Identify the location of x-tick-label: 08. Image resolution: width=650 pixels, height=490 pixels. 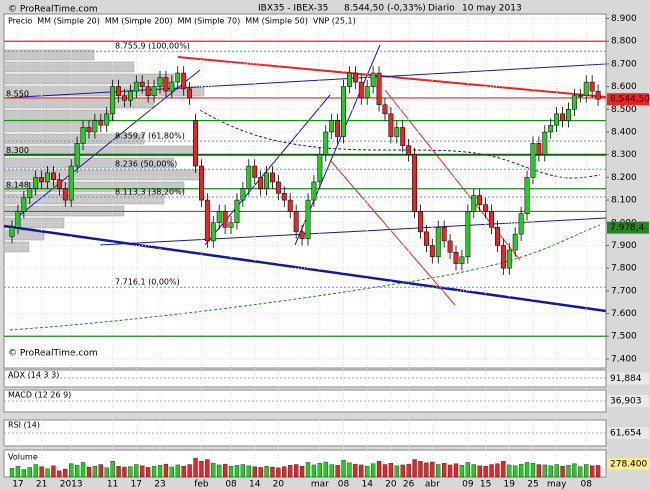
(231, 485).